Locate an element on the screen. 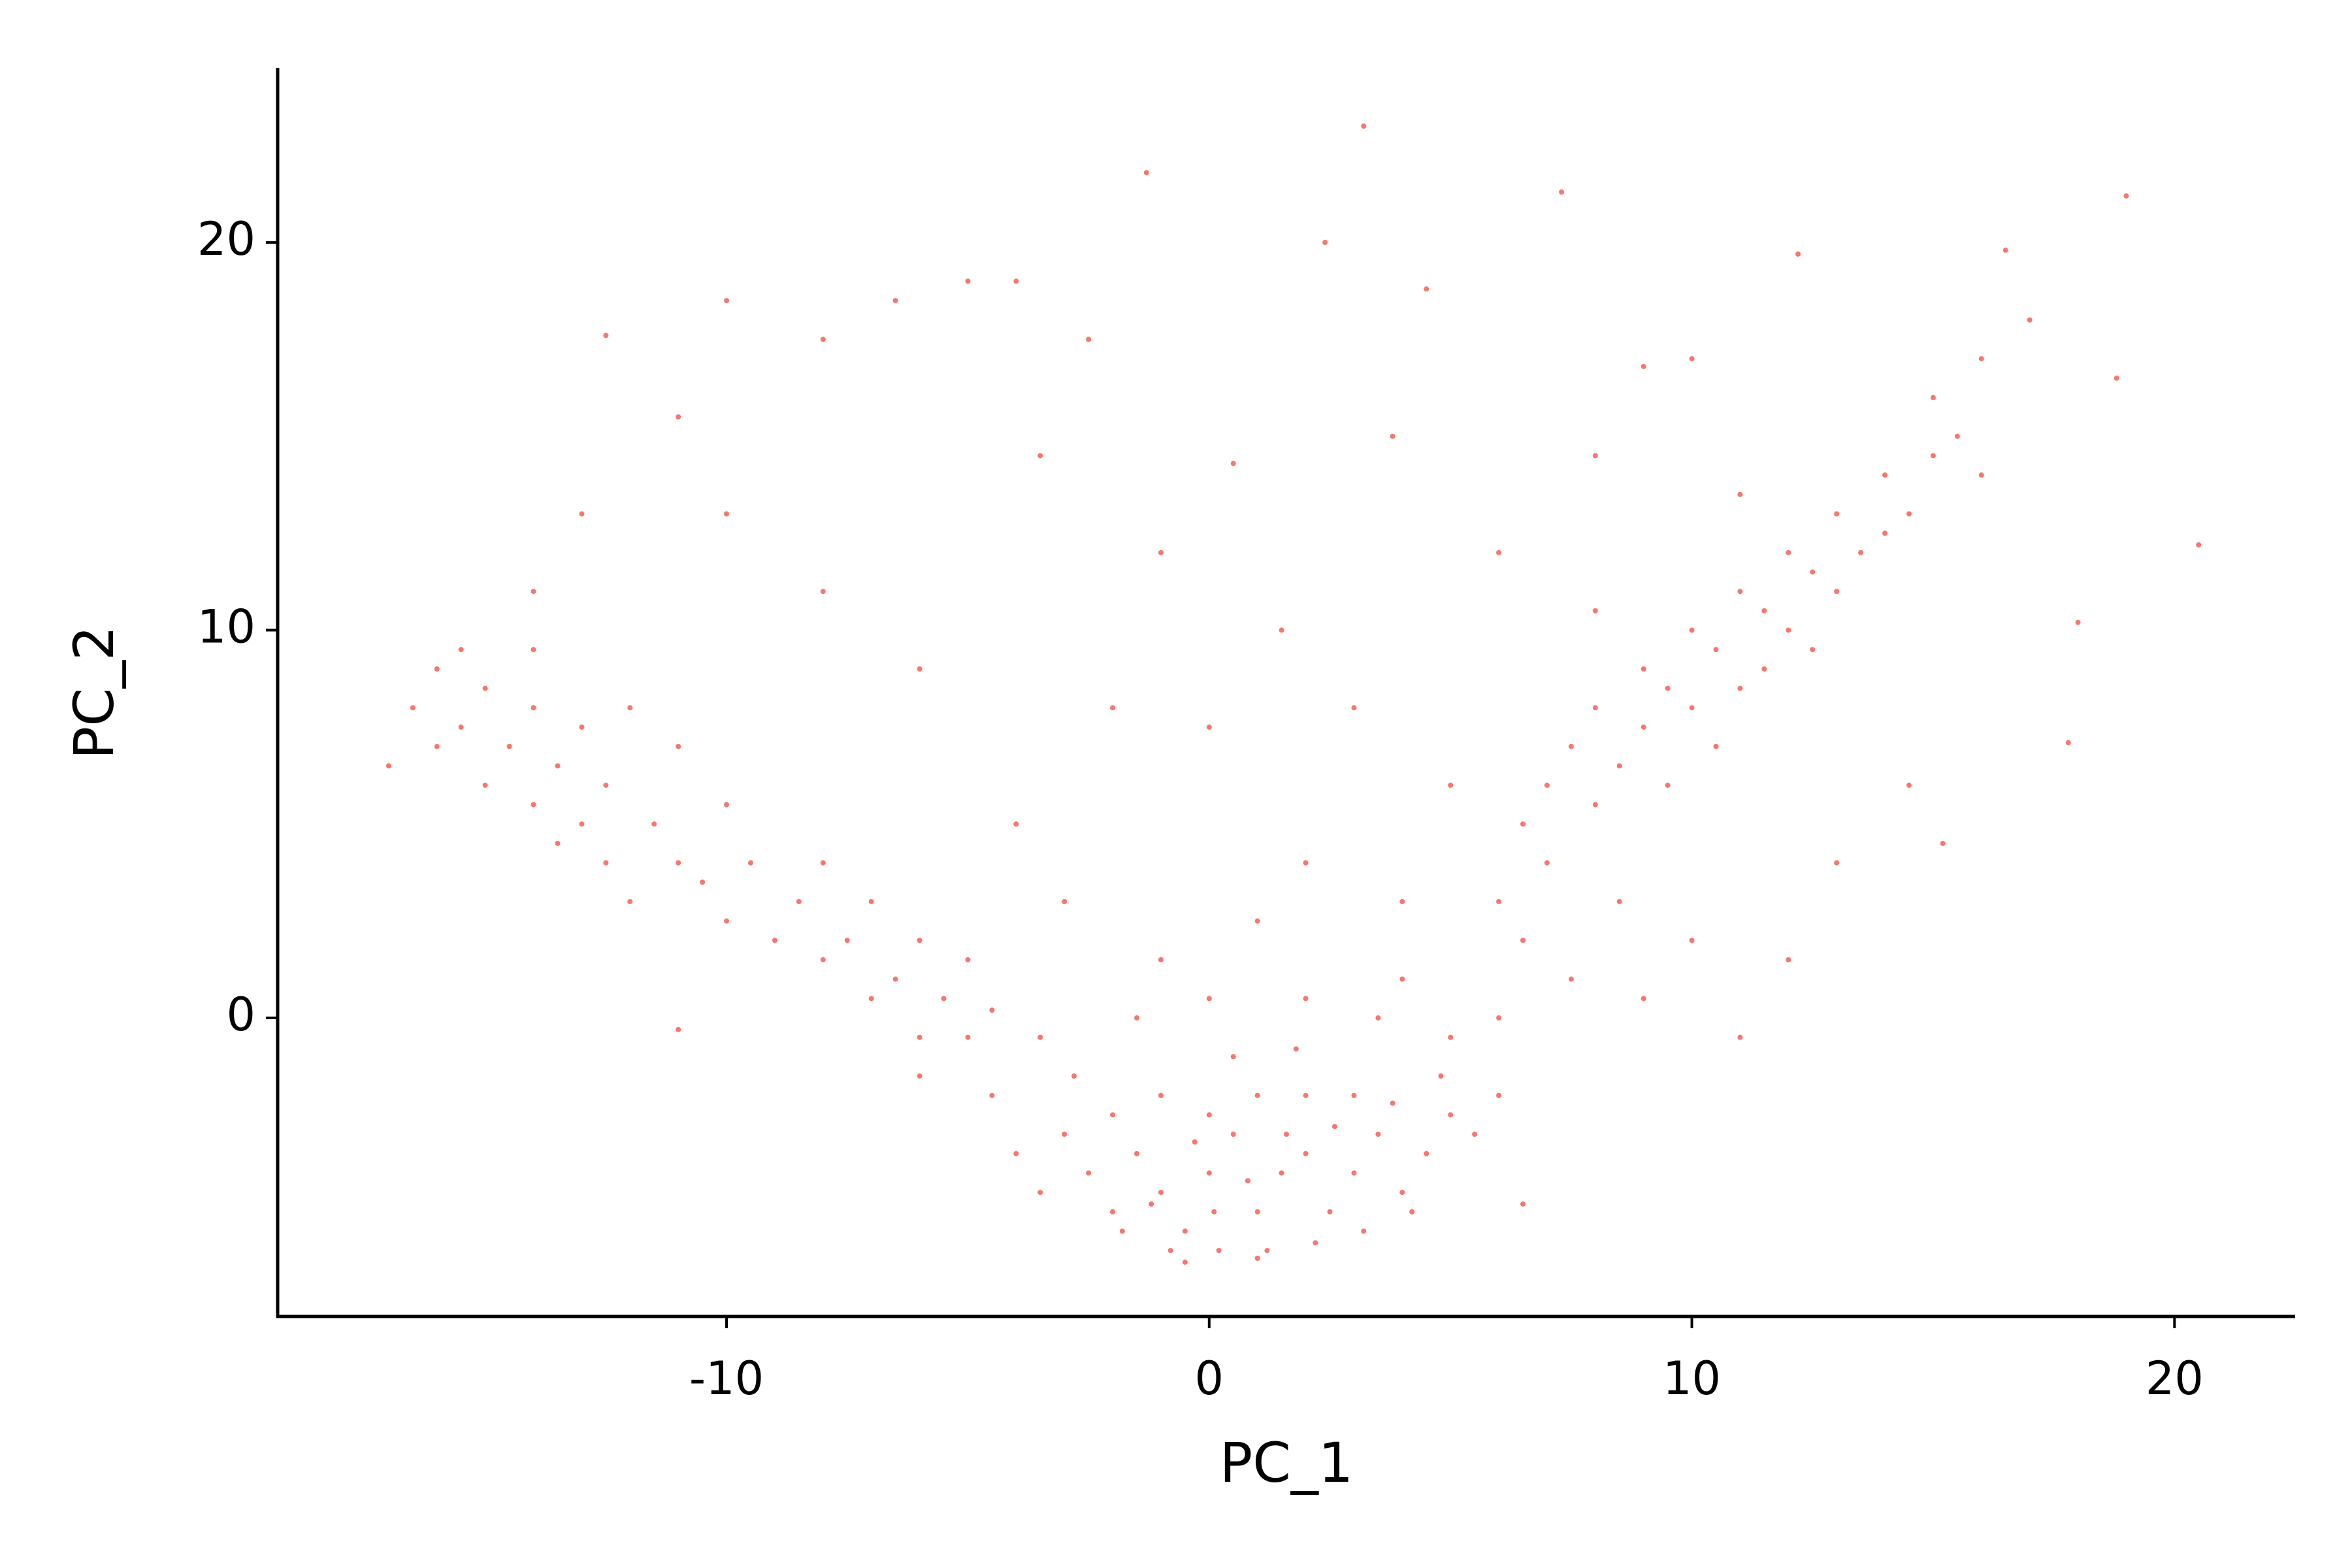  x-tick-label: 20 is located at coordinates (2175, 1378).